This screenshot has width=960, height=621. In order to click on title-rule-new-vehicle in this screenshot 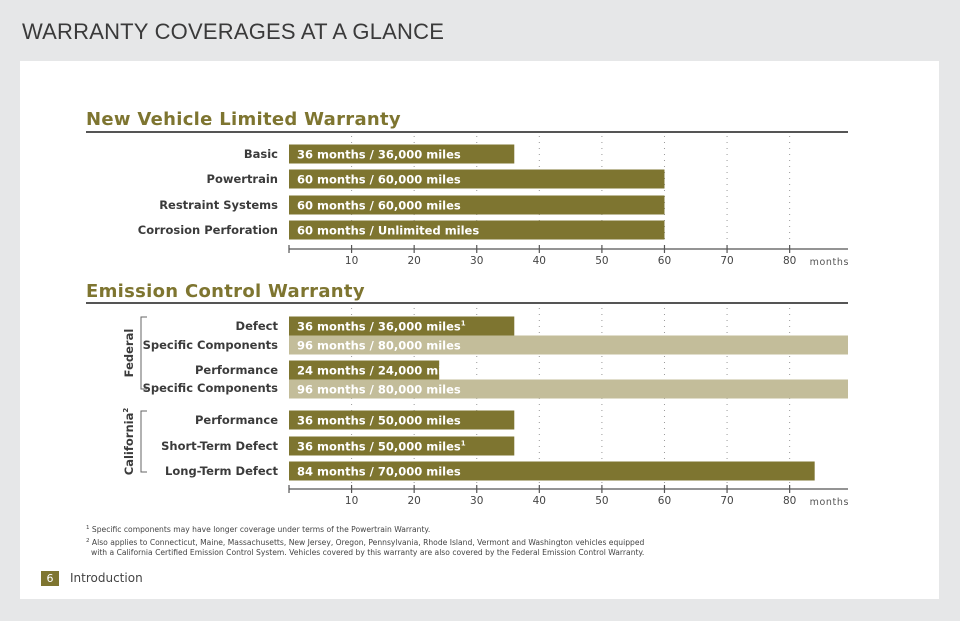, I will do `click(467, 132)`.